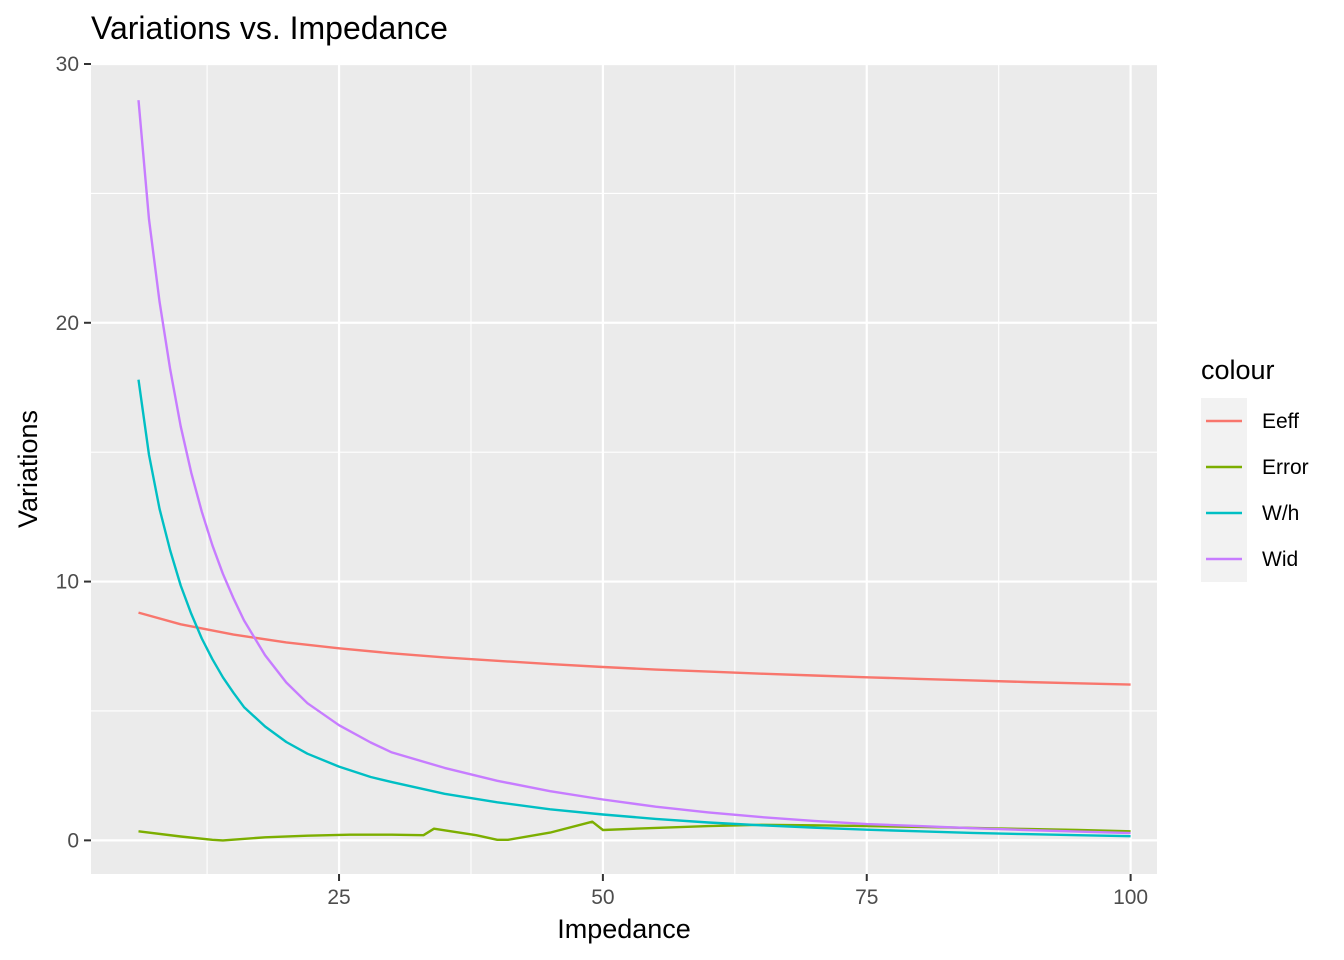  Describe the element at coordinates (28, 469) in the screenshot. I see `y-axis-title: Variations` at that location.